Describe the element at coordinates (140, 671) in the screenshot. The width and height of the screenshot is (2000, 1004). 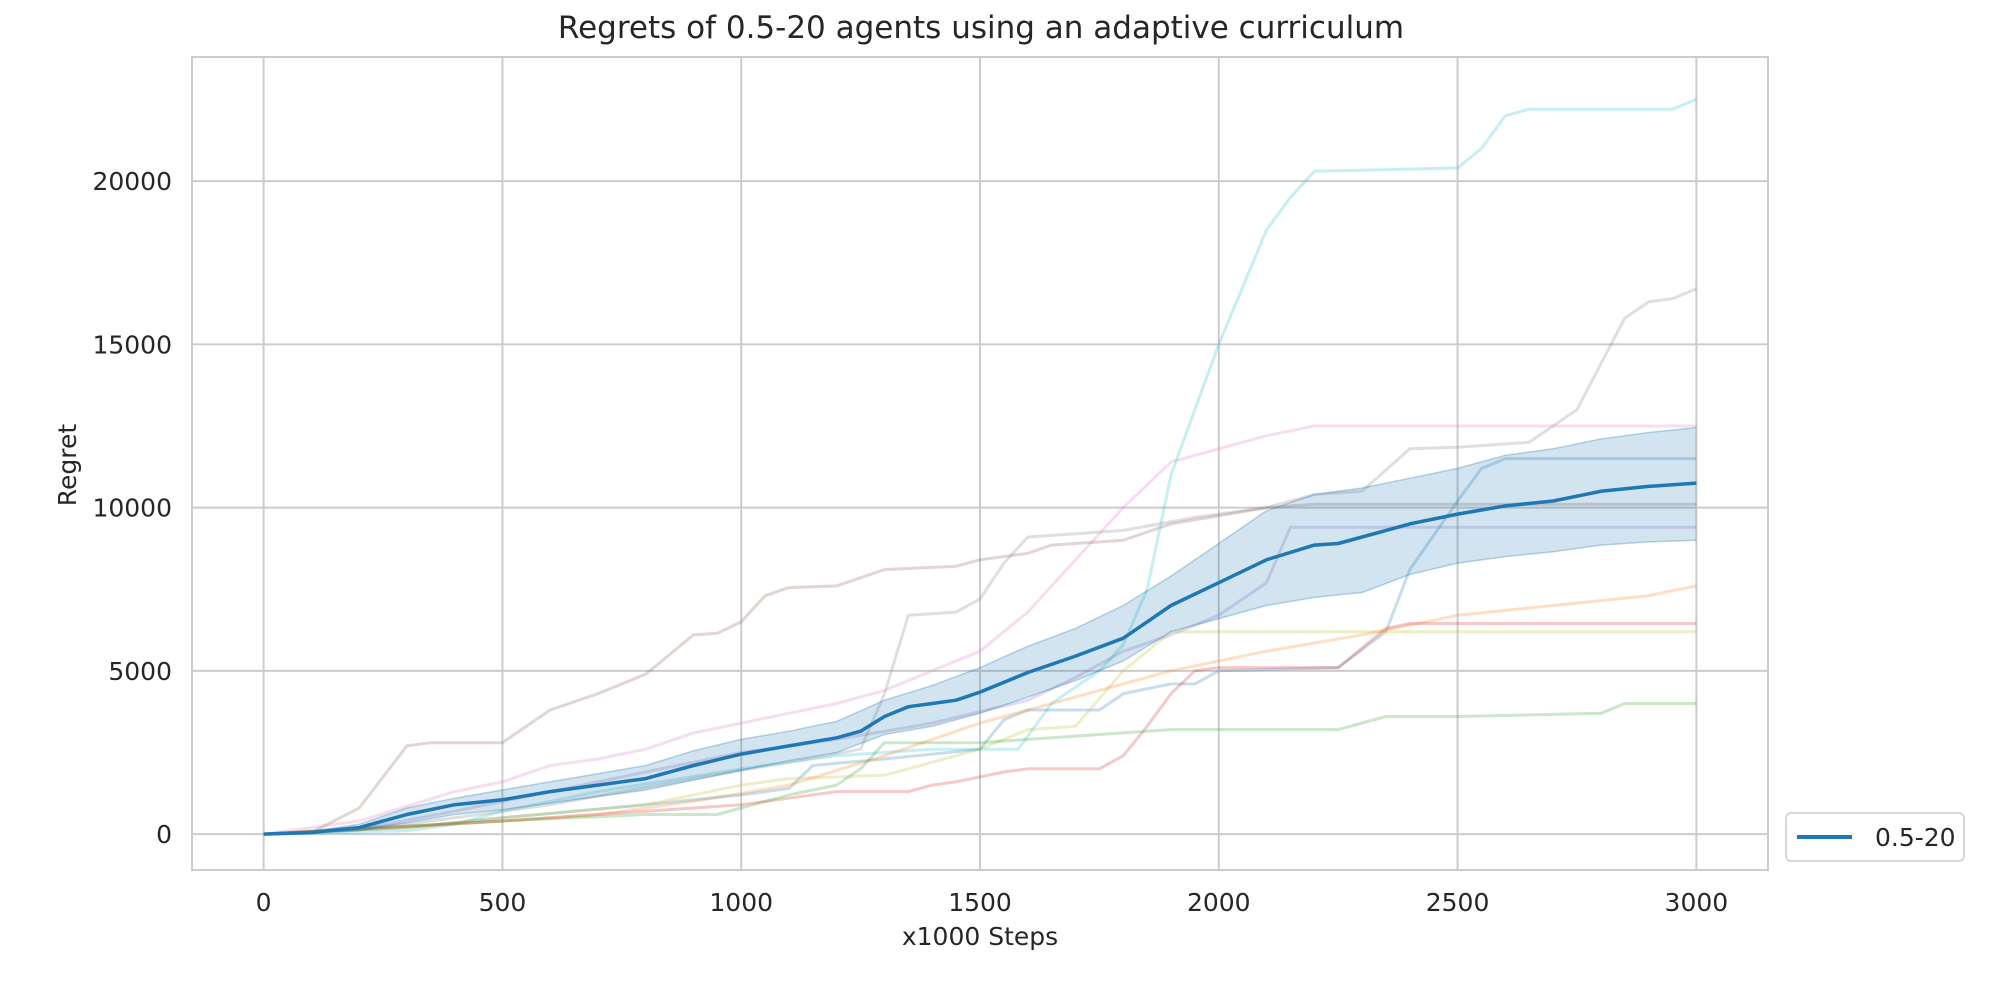
I see `y-tick-label: 5000` at that location.